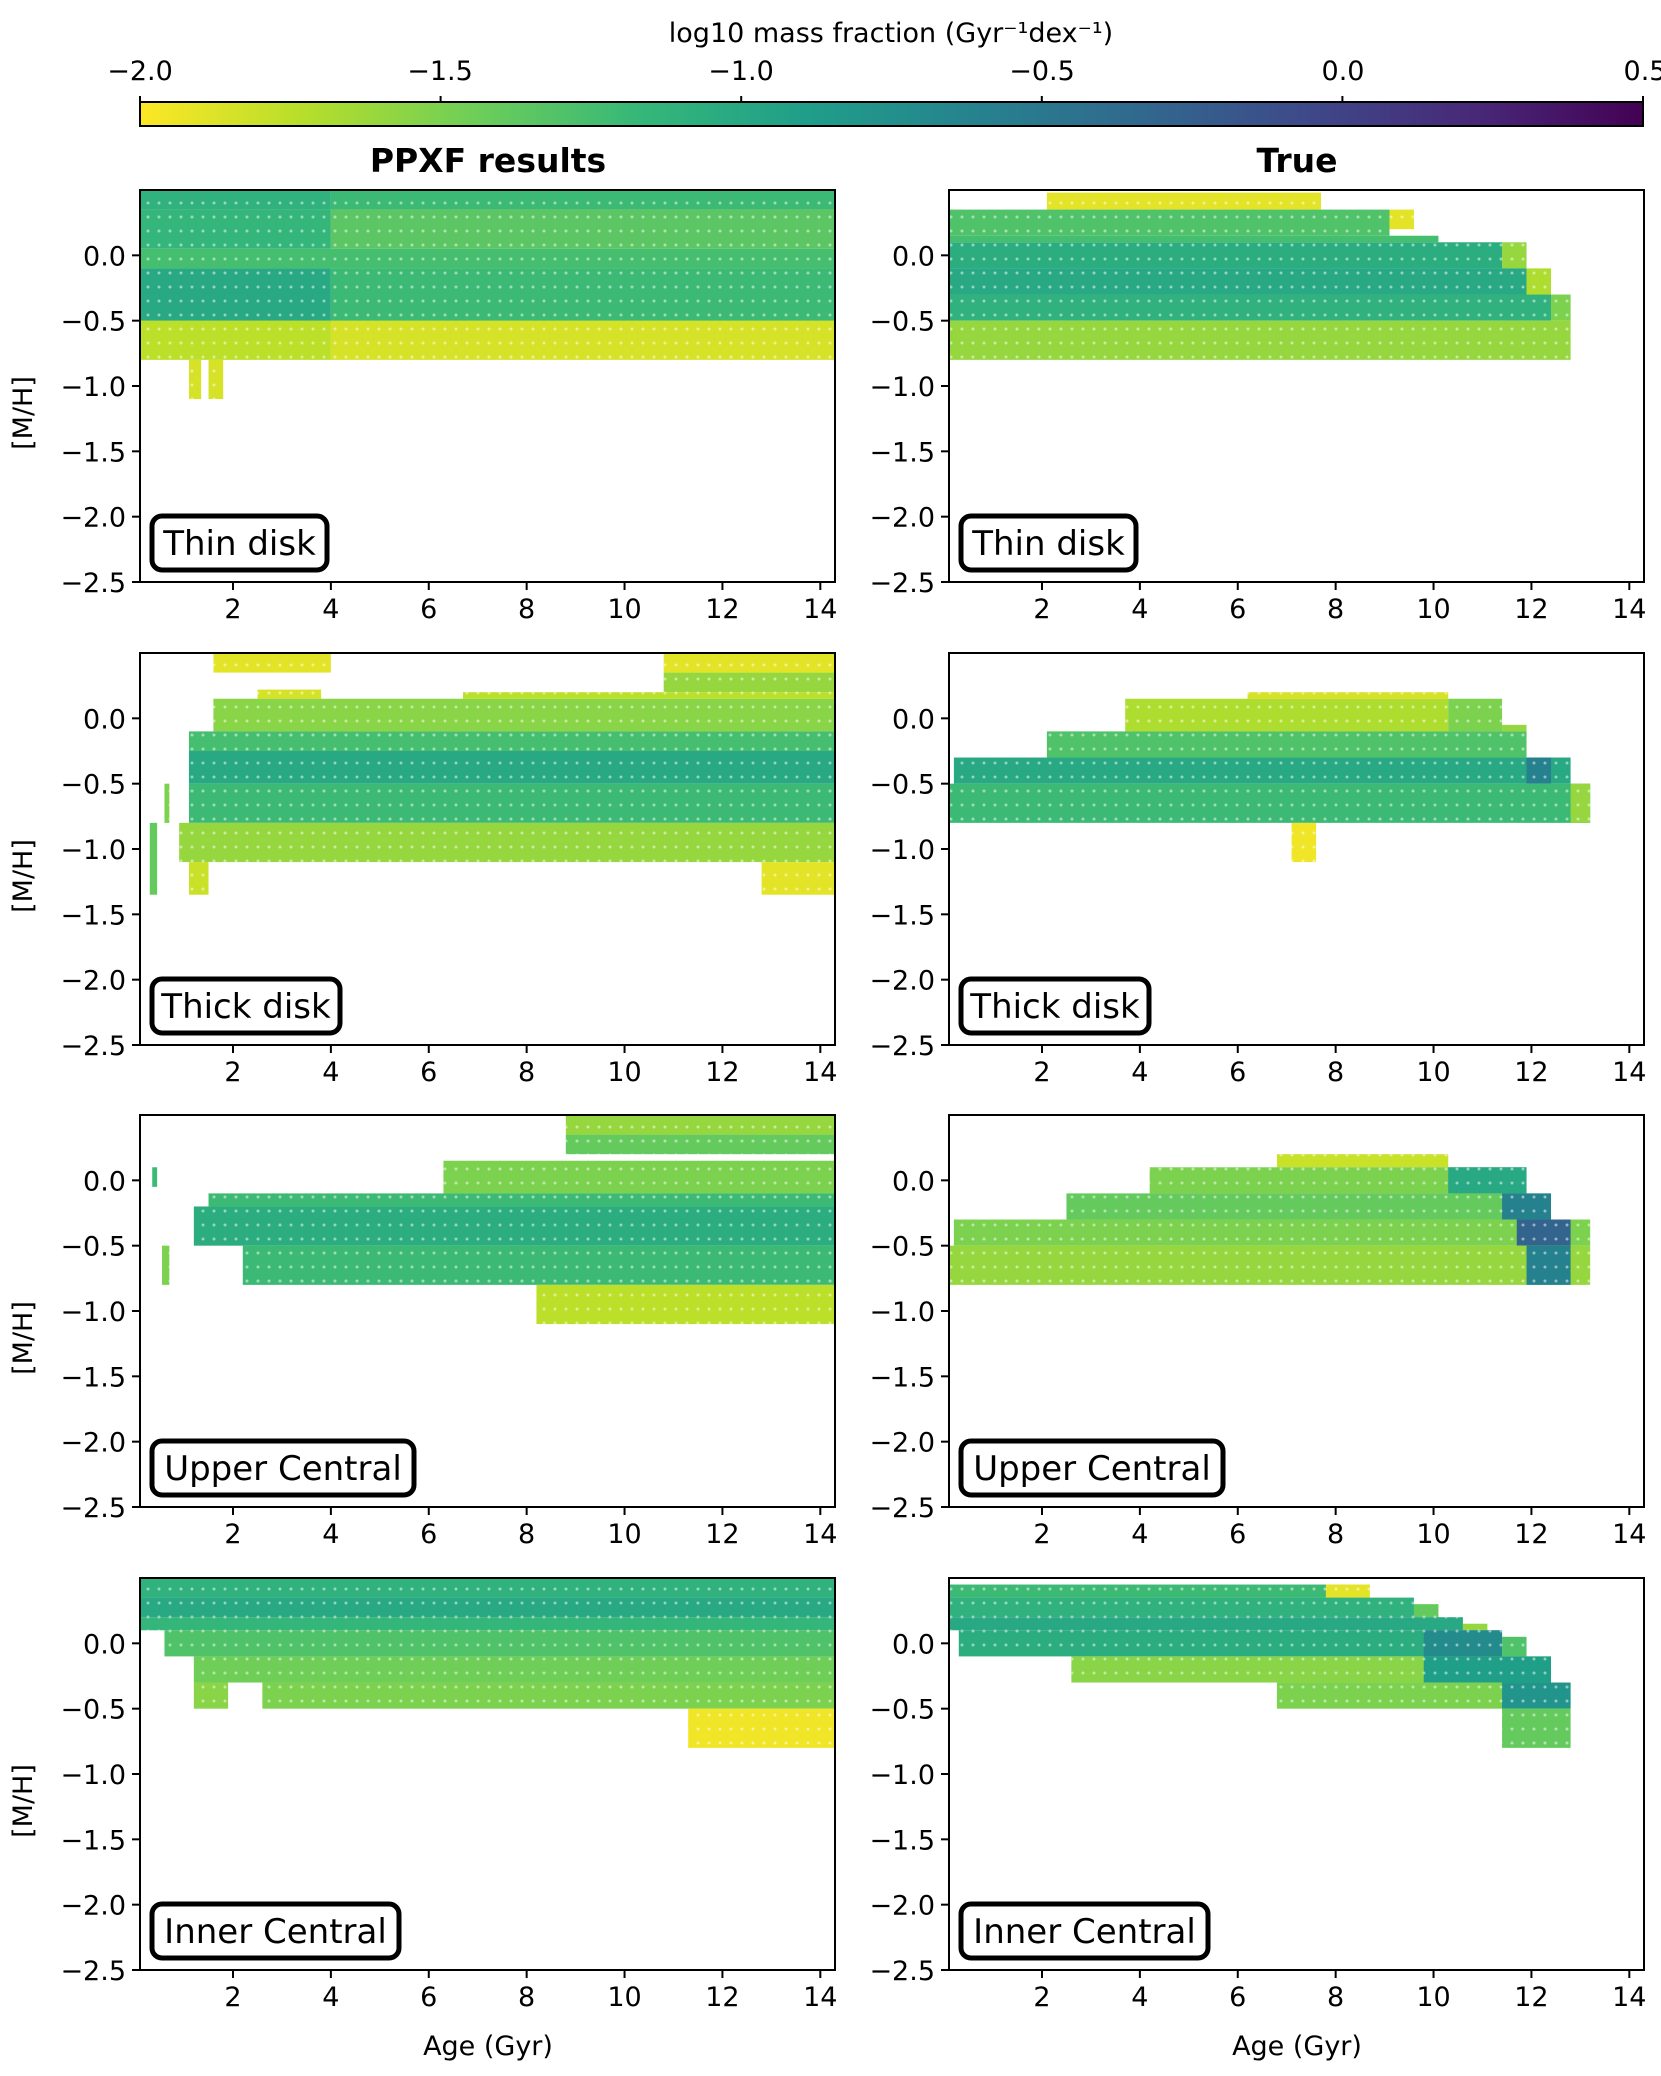 Image resolution: width=1661 pixels, height=2076 pixels. Describe the element at coordinates (891, 33) in the screenshot. I see `colorbar-label: log10 mass fraction (Gyr⁻¹dex⁻¹)` at that location.